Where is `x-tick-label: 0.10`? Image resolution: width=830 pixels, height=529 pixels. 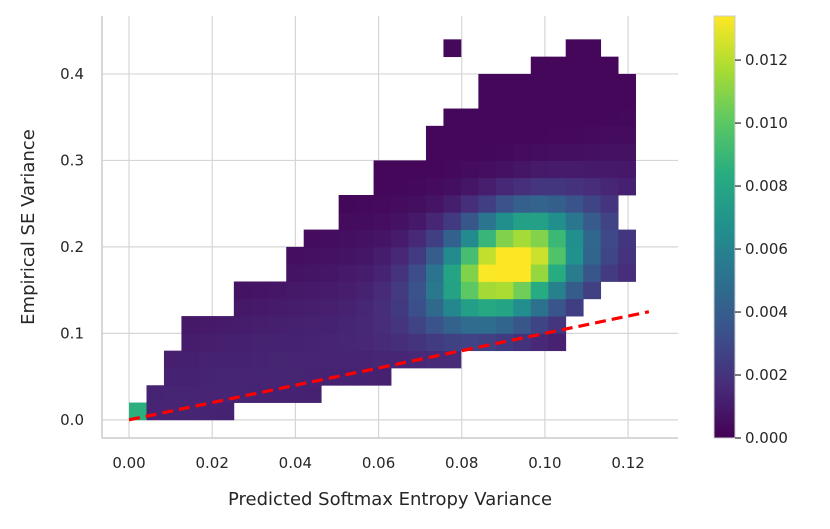 x-tick-label: 0.10 is located at coordinates (544, 463).